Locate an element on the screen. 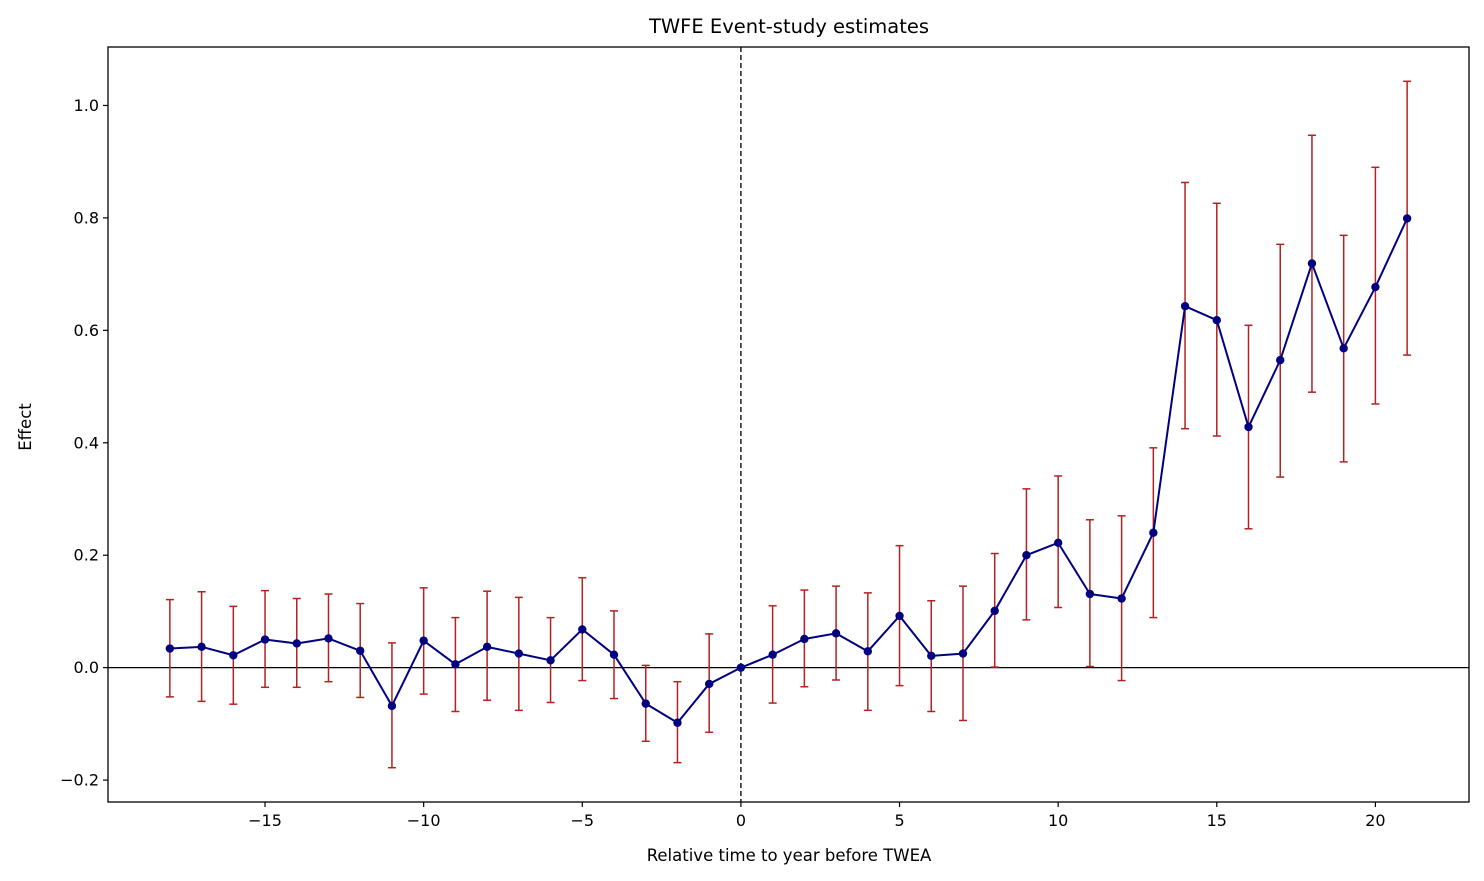 The image size is (1484, 881). y-tick-label: 0.6 is located at coordinates (86, 330).